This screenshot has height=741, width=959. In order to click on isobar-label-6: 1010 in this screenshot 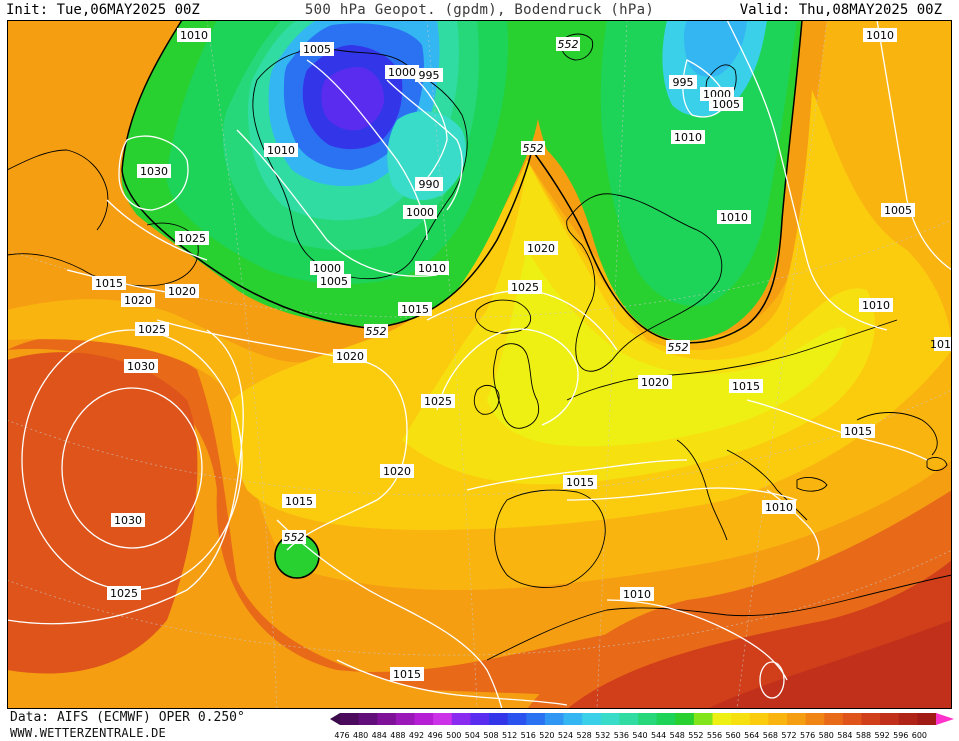, I will do `click(281, 150)`.